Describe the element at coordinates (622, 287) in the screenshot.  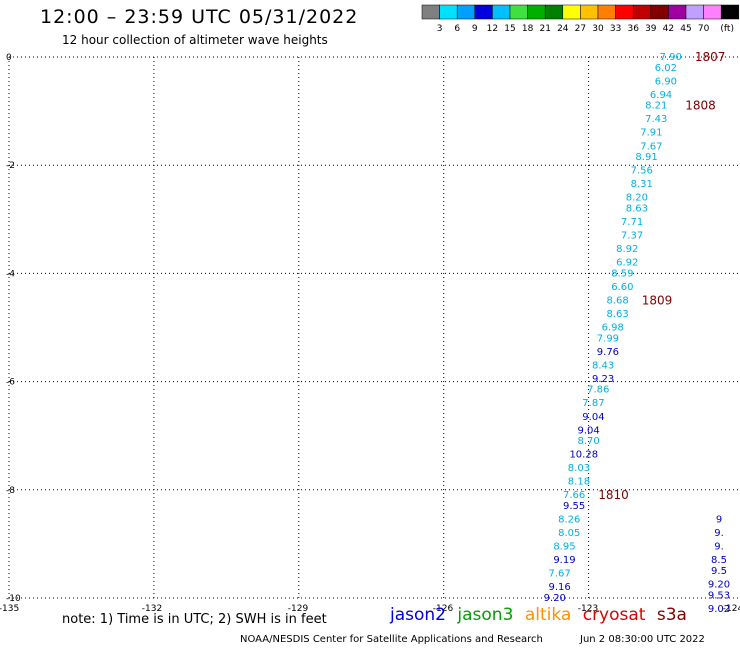
I see `wave-height-value: 6.60` at that location.